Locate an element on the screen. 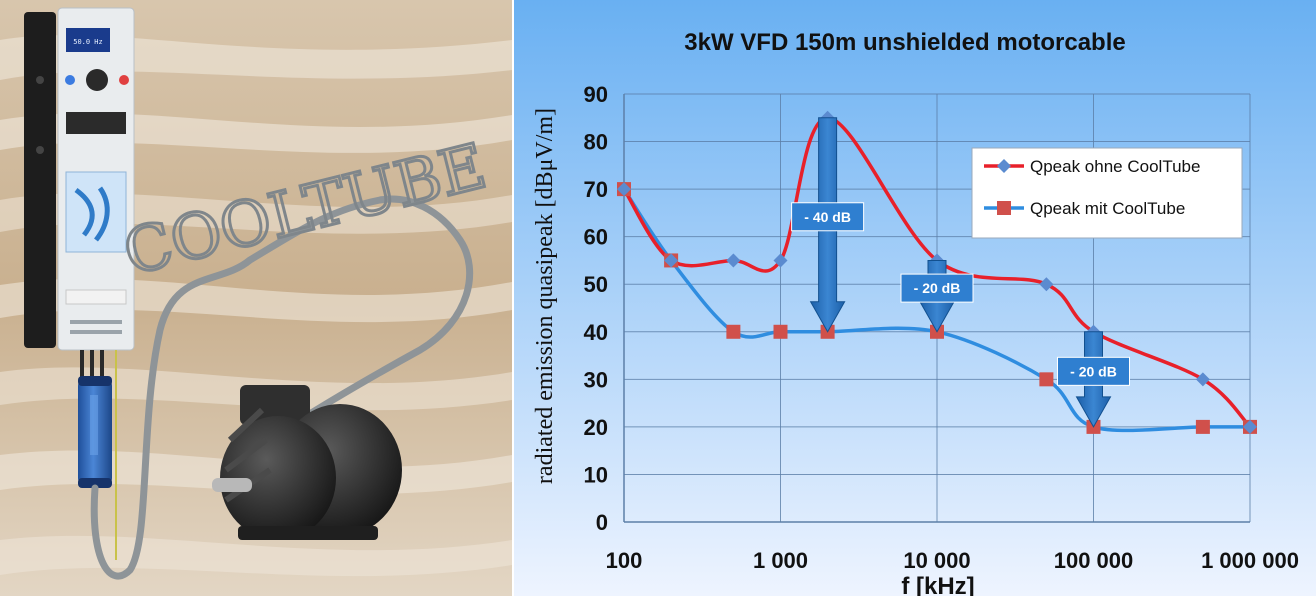  drive-display-text: 50.0 Hz is located at coordinates (88, 42).